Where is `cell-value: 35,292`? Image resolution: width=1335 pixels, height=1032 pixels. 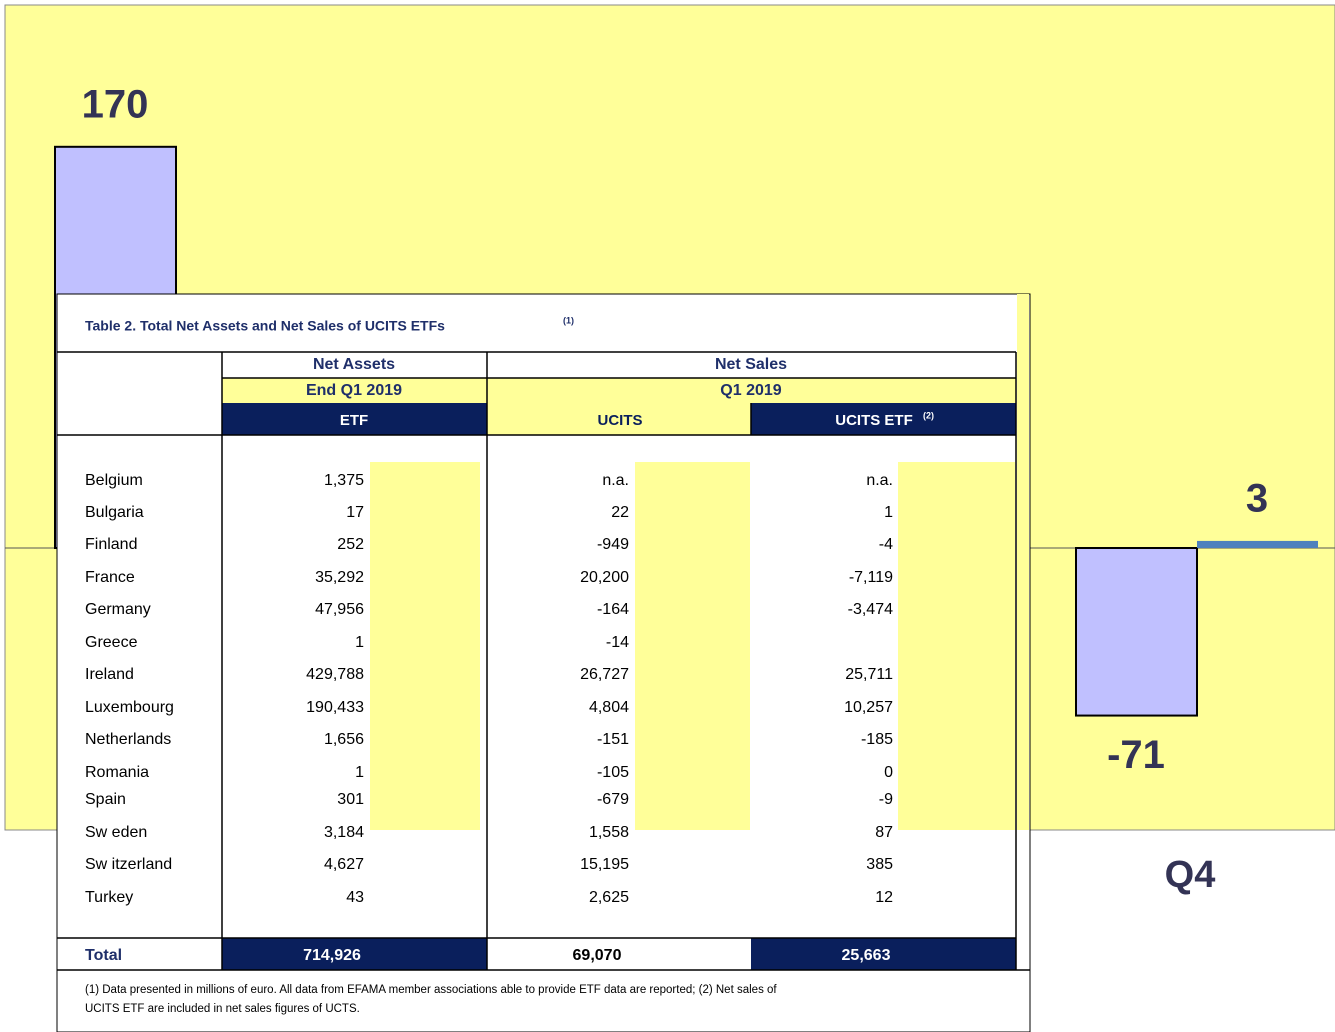
cell-value: 35,292 is located at coordinates (339, 577).